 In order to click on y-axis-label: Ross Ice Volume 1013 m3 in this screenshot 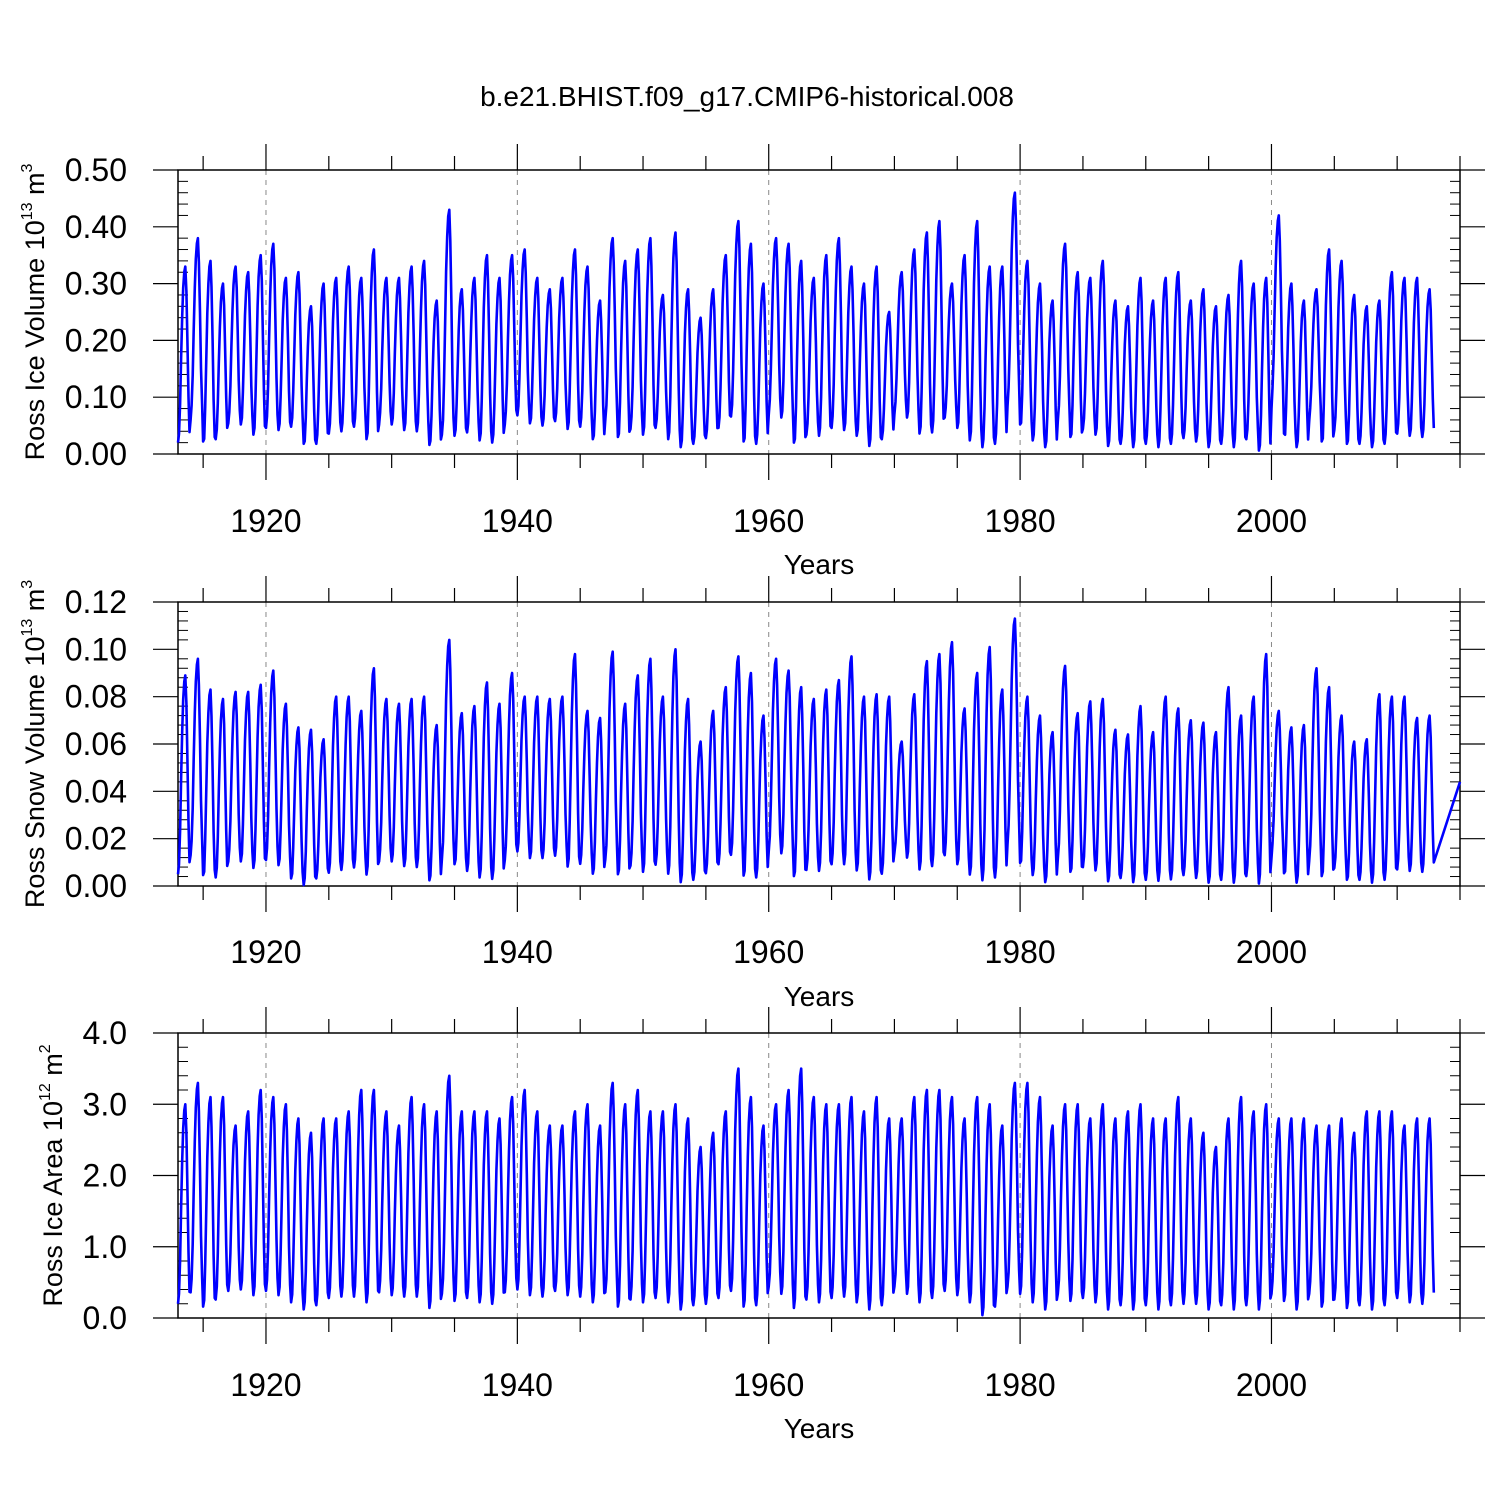, I will do `click(34, 311)`.